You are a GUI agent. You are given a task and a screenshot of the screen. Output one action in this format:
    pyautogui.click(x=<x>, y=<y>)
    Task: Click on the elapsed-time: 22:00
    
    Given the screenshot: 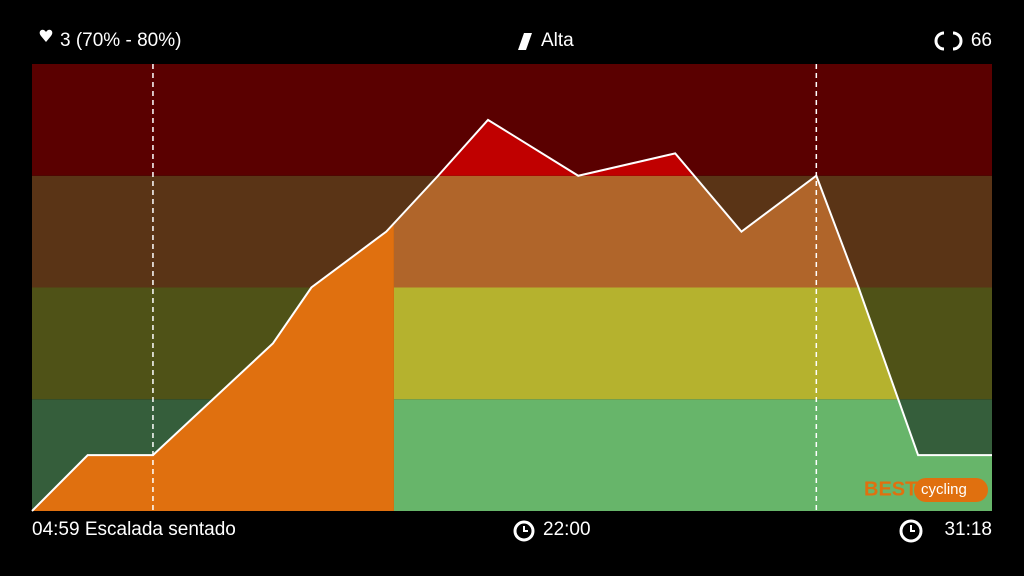 What is the action you would take?
    pyautogui.click(x=567, y=529)
    